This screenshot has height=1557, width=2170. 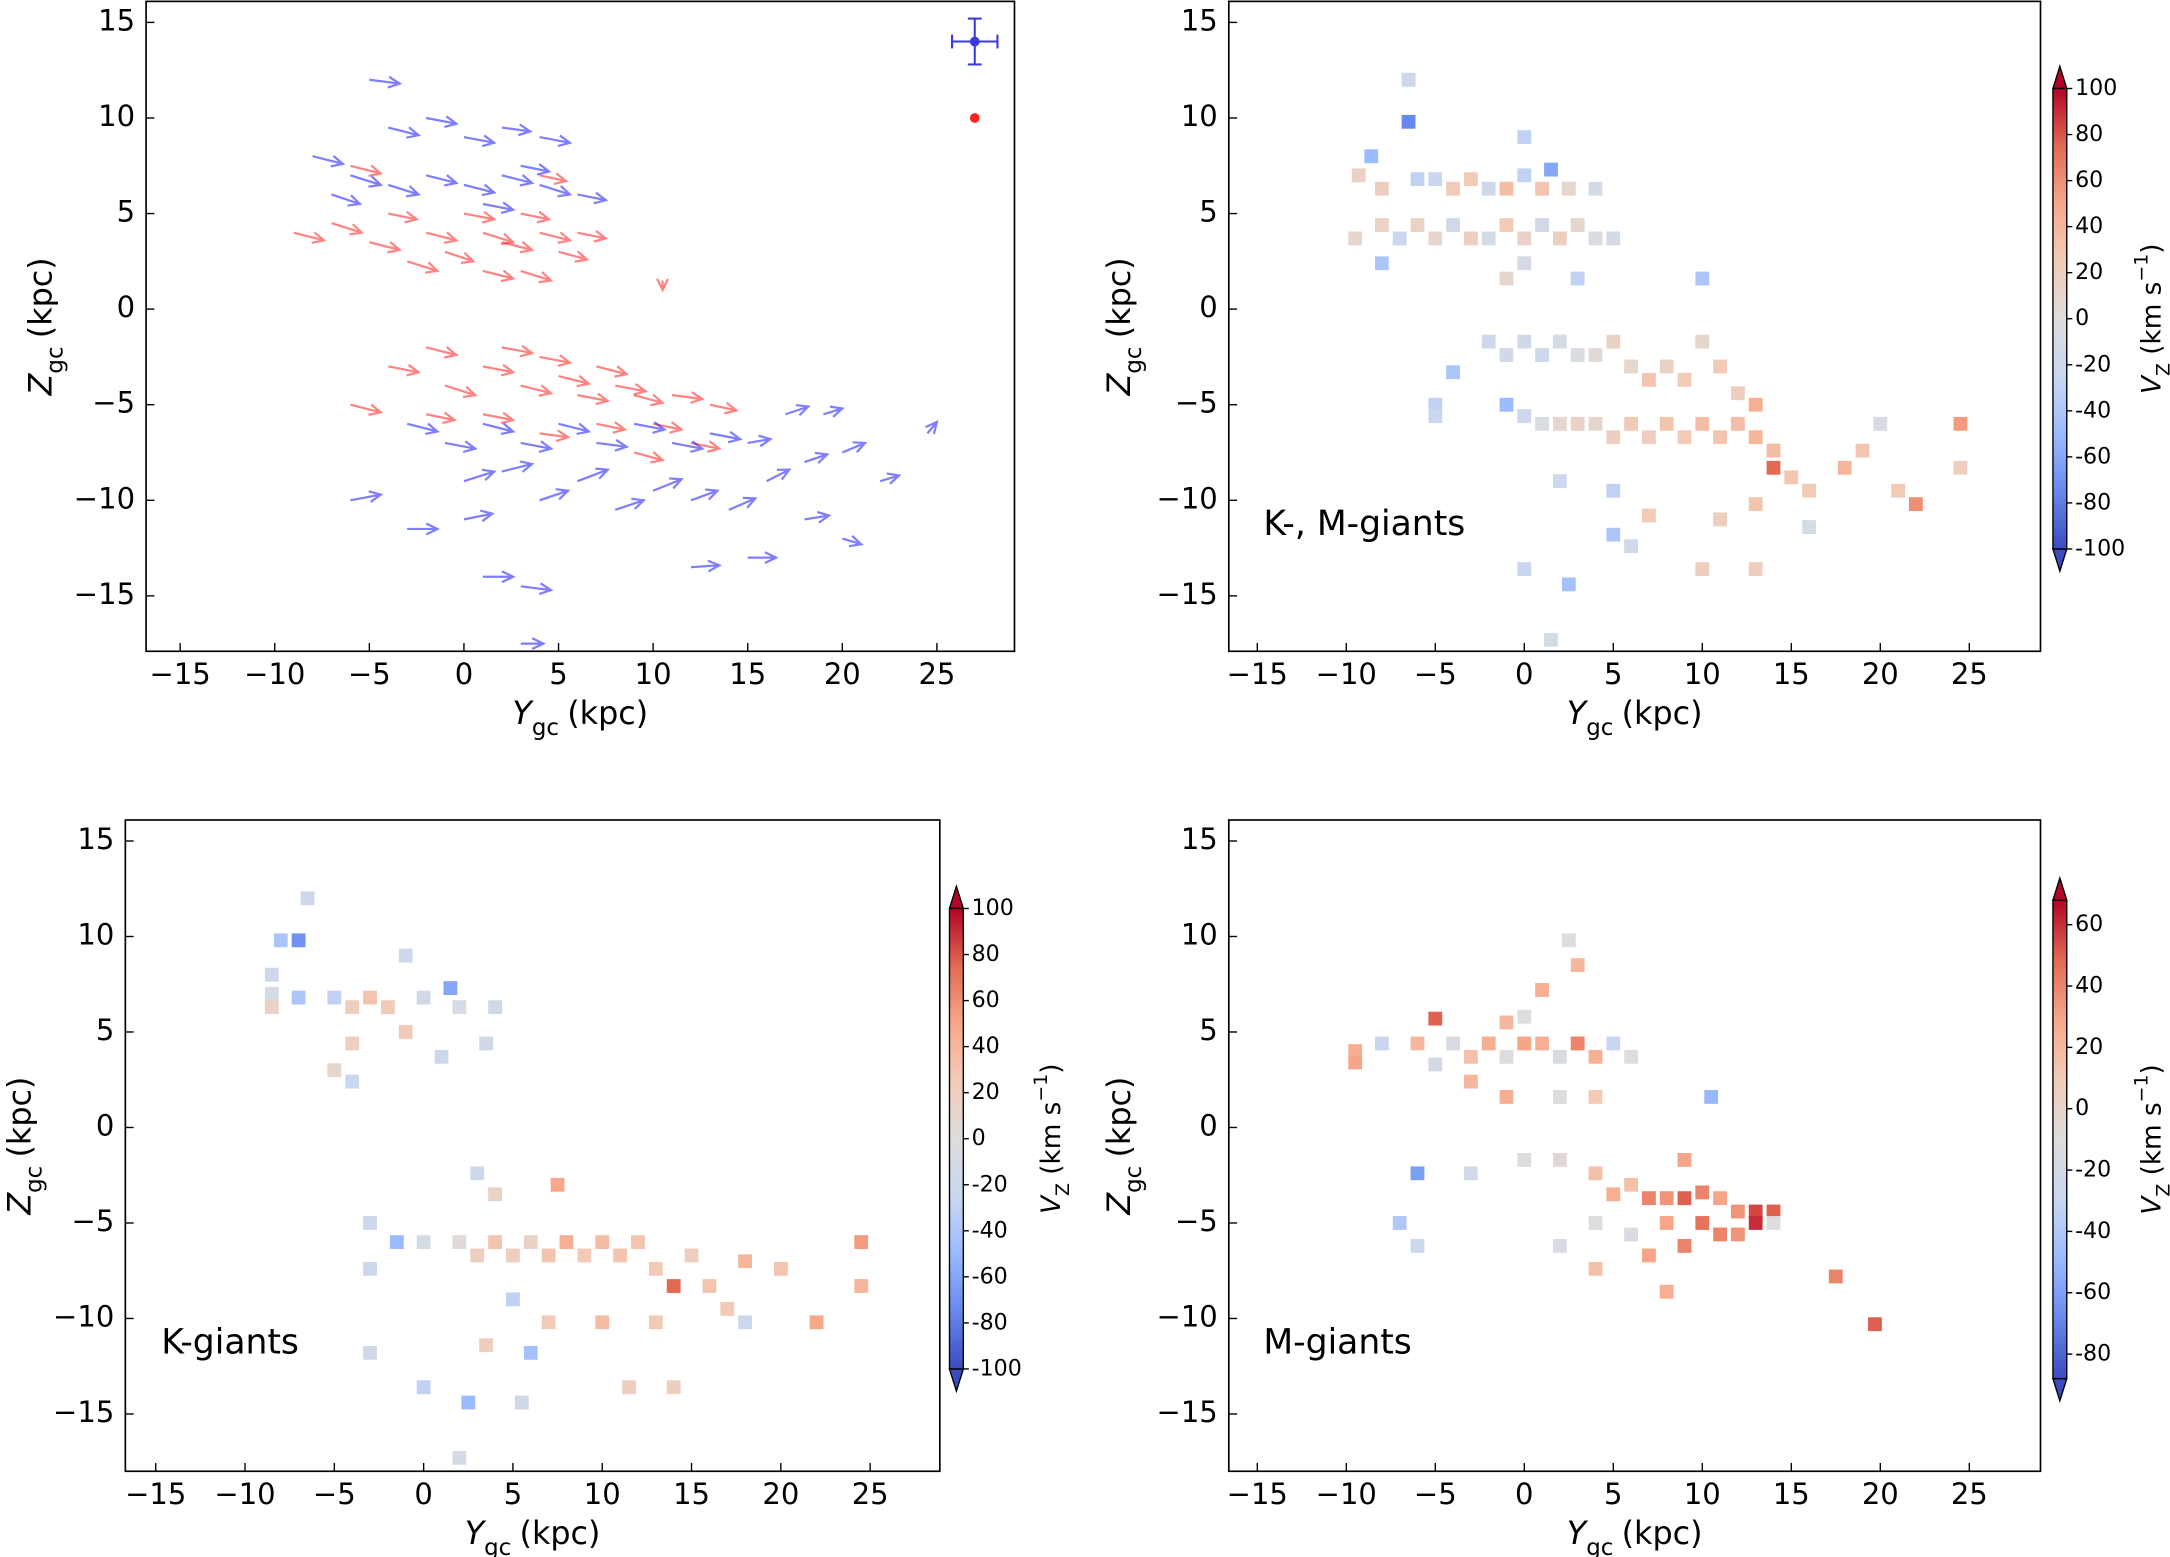 I want to click on x-tick-label: 20, so click(x=780, y=1494).